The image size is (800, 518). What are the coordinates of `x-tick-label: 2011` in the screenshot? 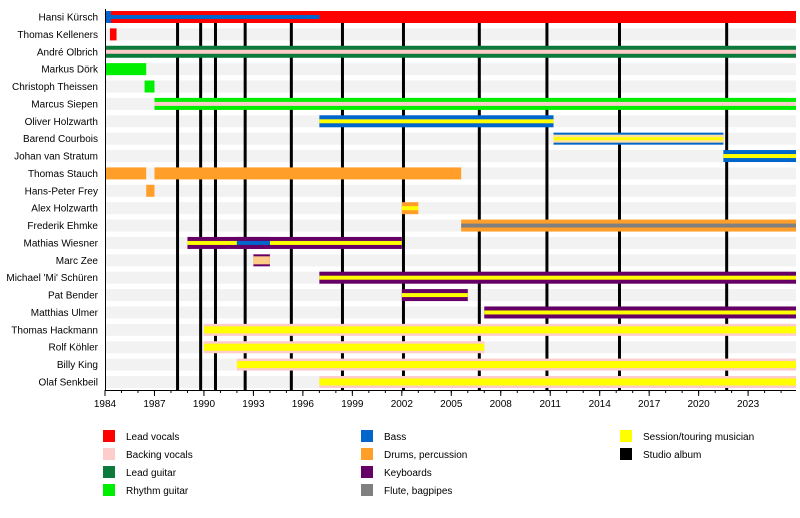 It's located at (550, 404).